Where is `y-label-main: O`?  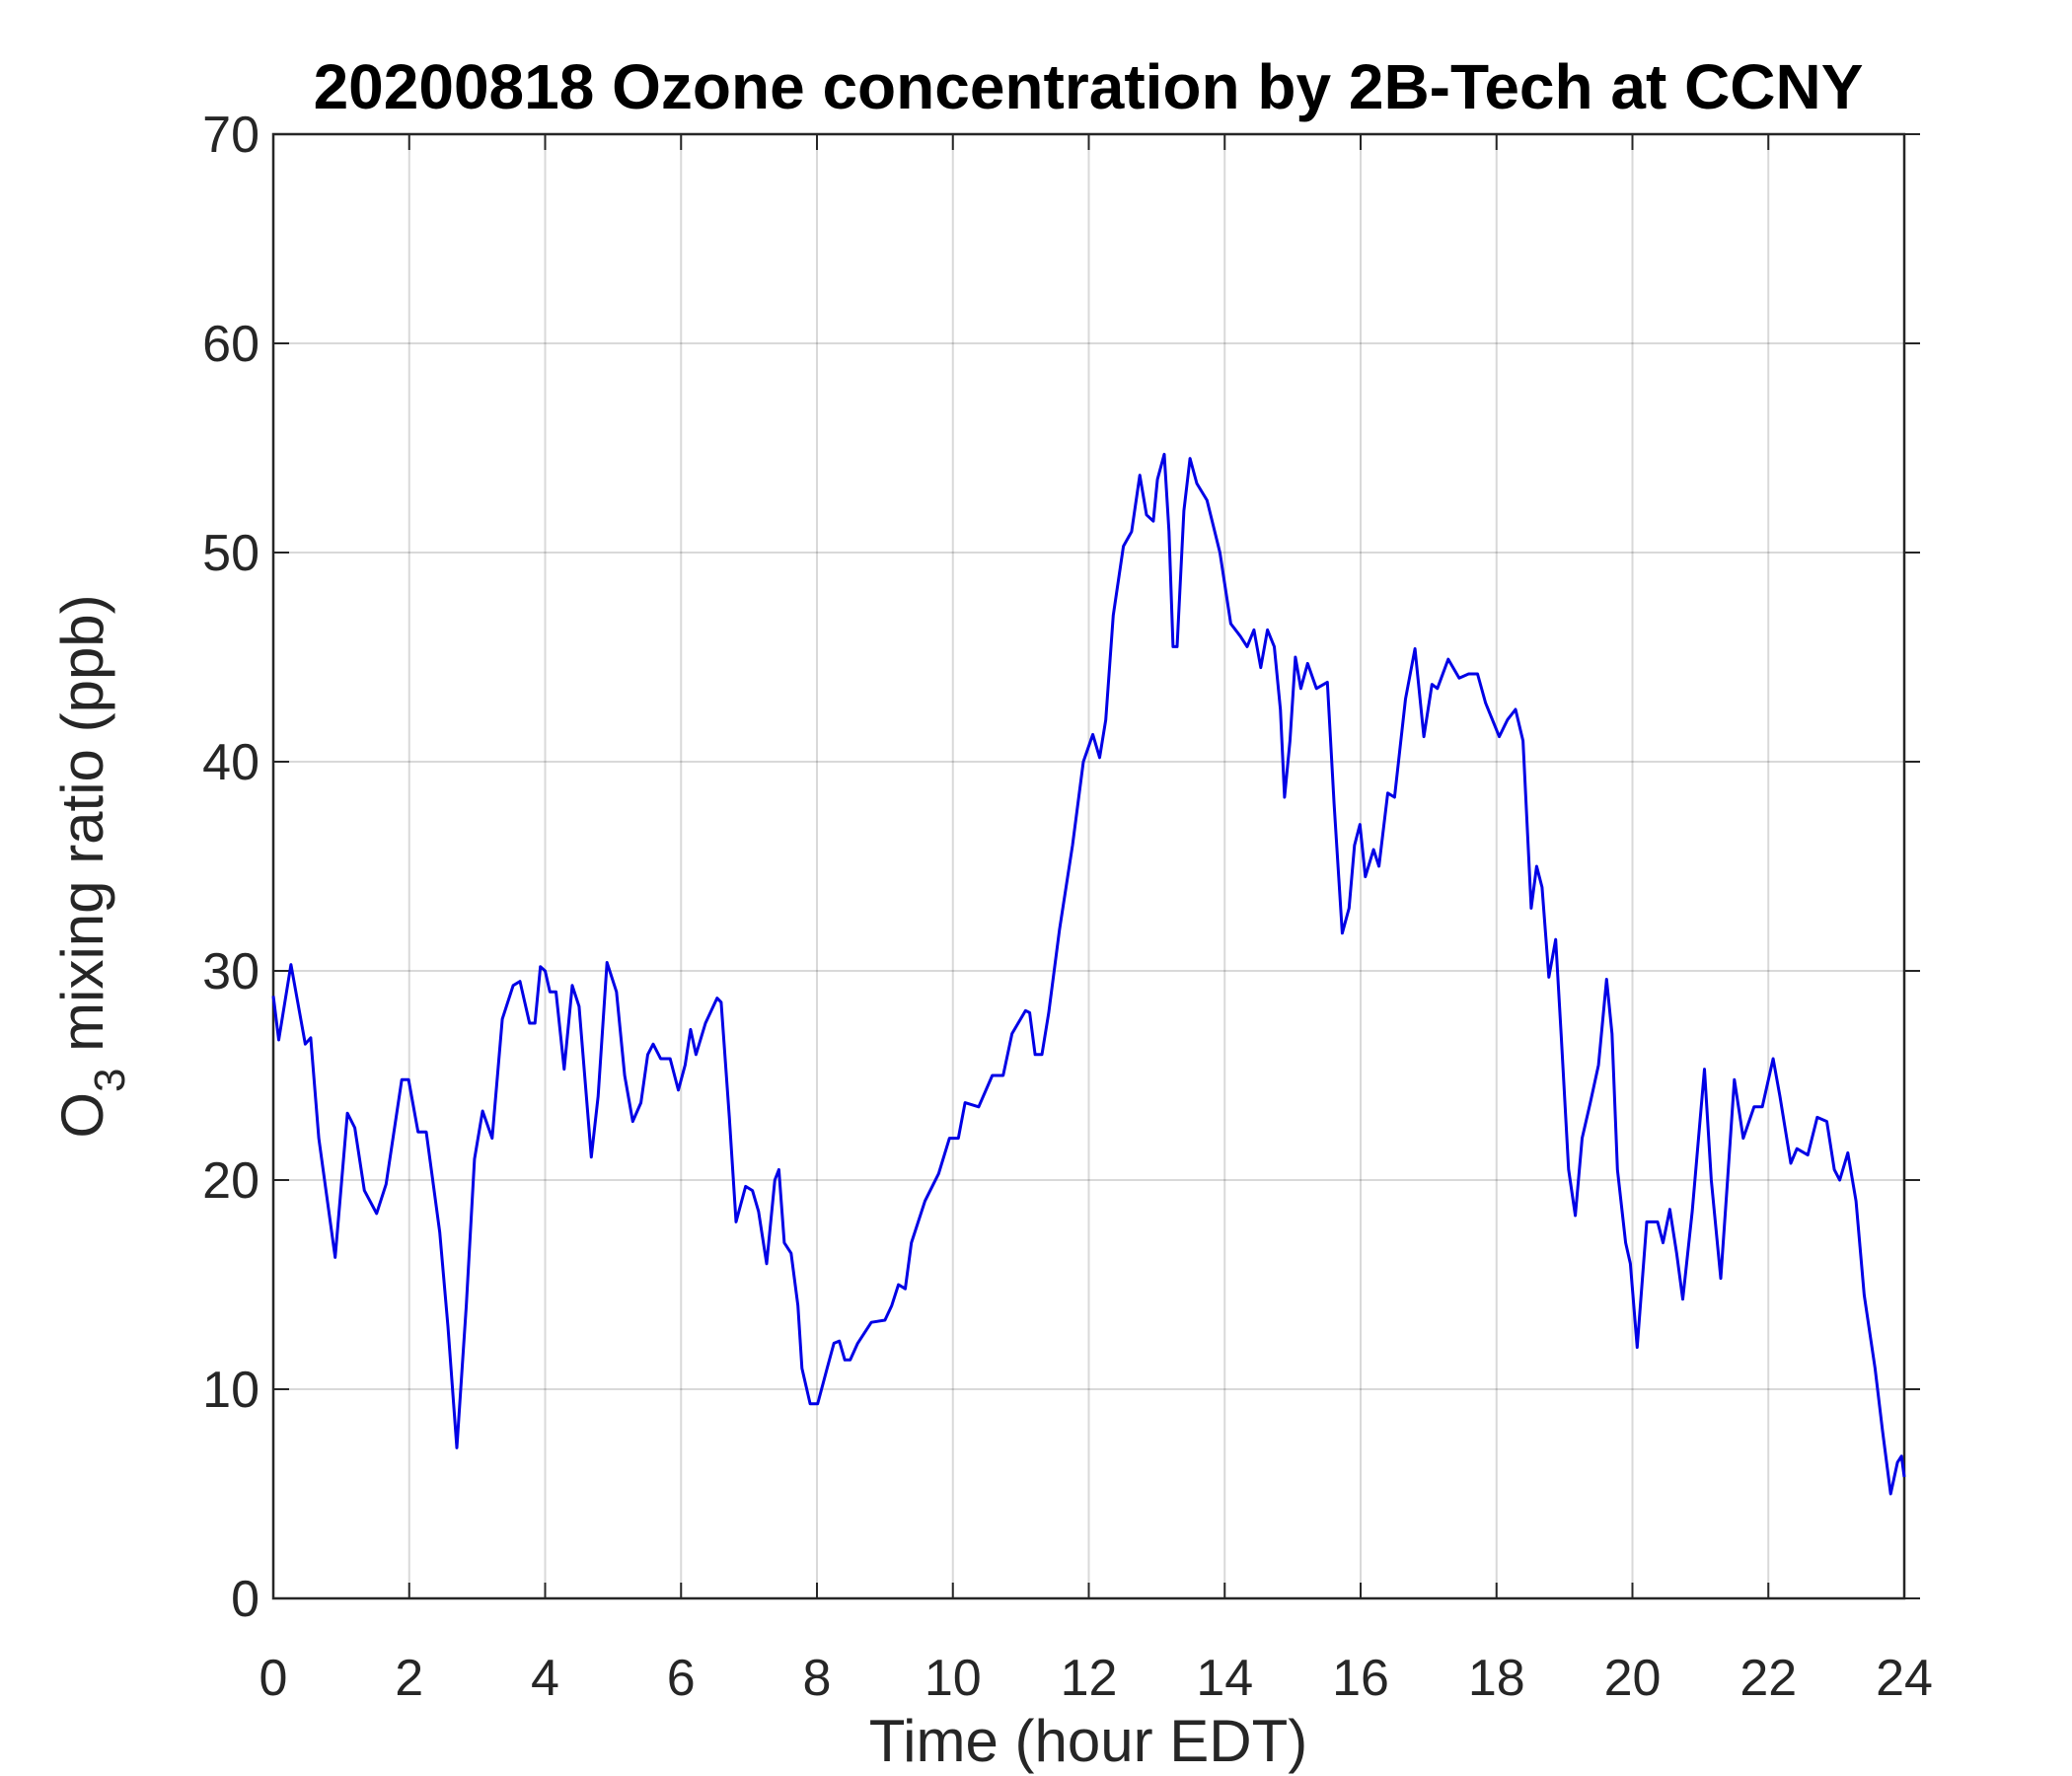
y-label-main: O is located at coordinates (82, 1115).